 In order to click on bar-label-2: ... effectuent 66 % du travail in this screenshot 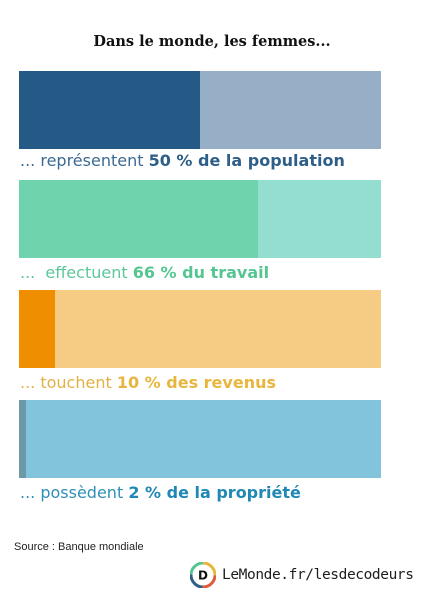, I will do `click(144, 272)`.